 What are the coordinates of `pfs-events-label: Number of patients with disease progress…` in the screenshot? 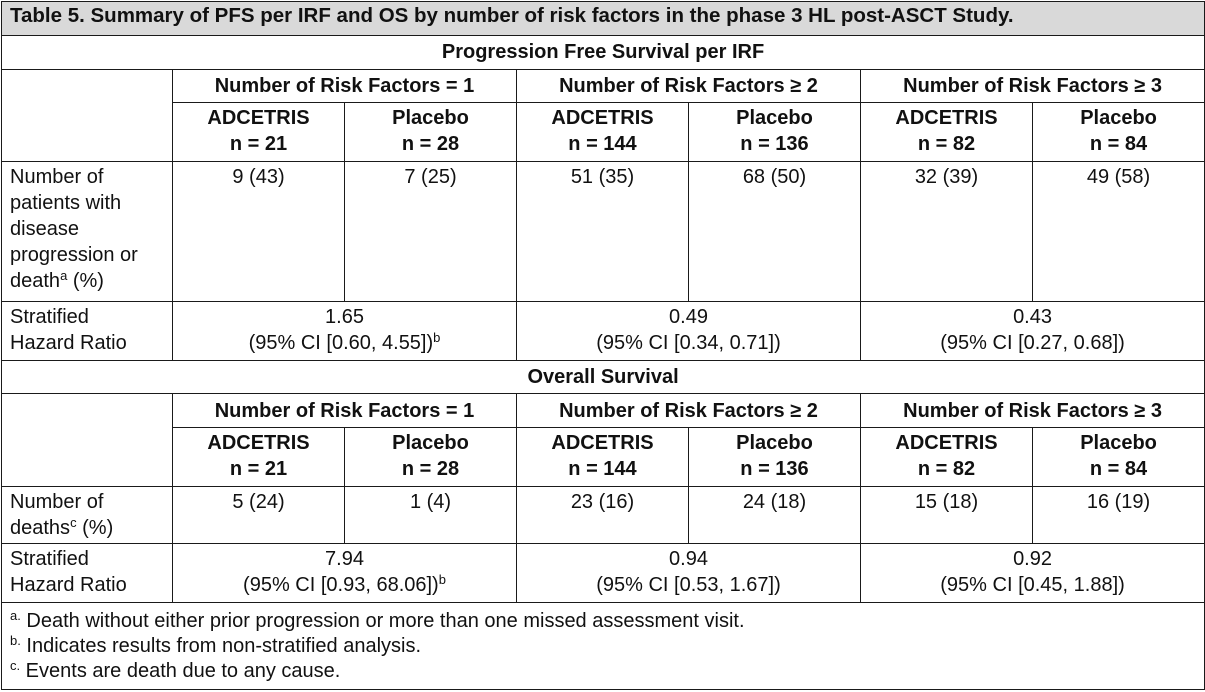 It's located at (87, 231).